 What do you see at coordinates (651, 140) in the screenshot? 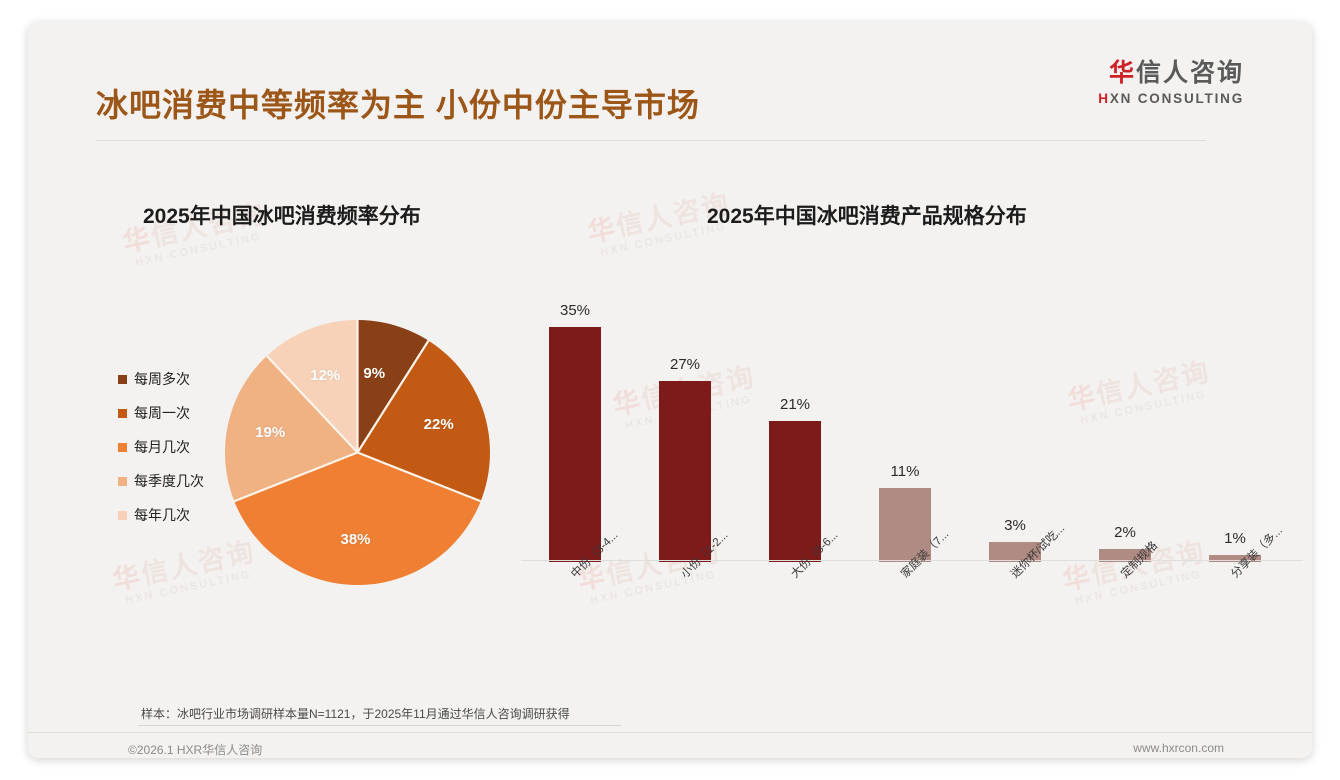
I see `title-divider` at bounding box center [651, 140].